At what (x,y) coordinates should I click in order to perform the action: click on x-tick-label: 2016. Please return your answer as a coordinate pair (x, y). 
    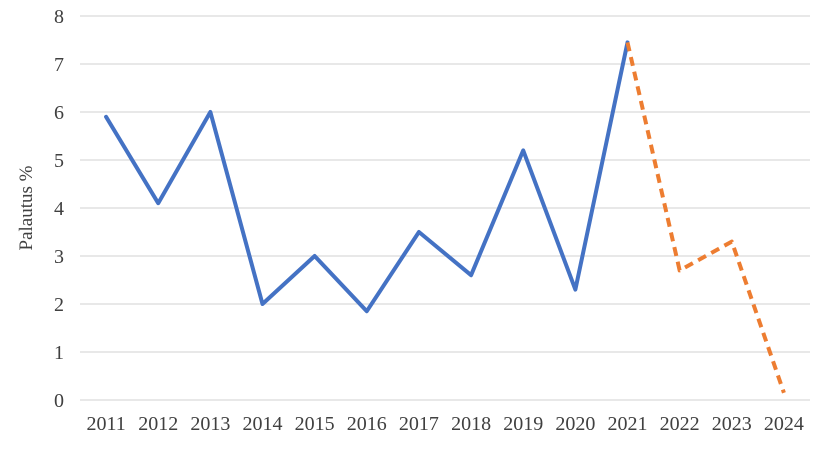
    Looking at the image, I should click on (367, 424).